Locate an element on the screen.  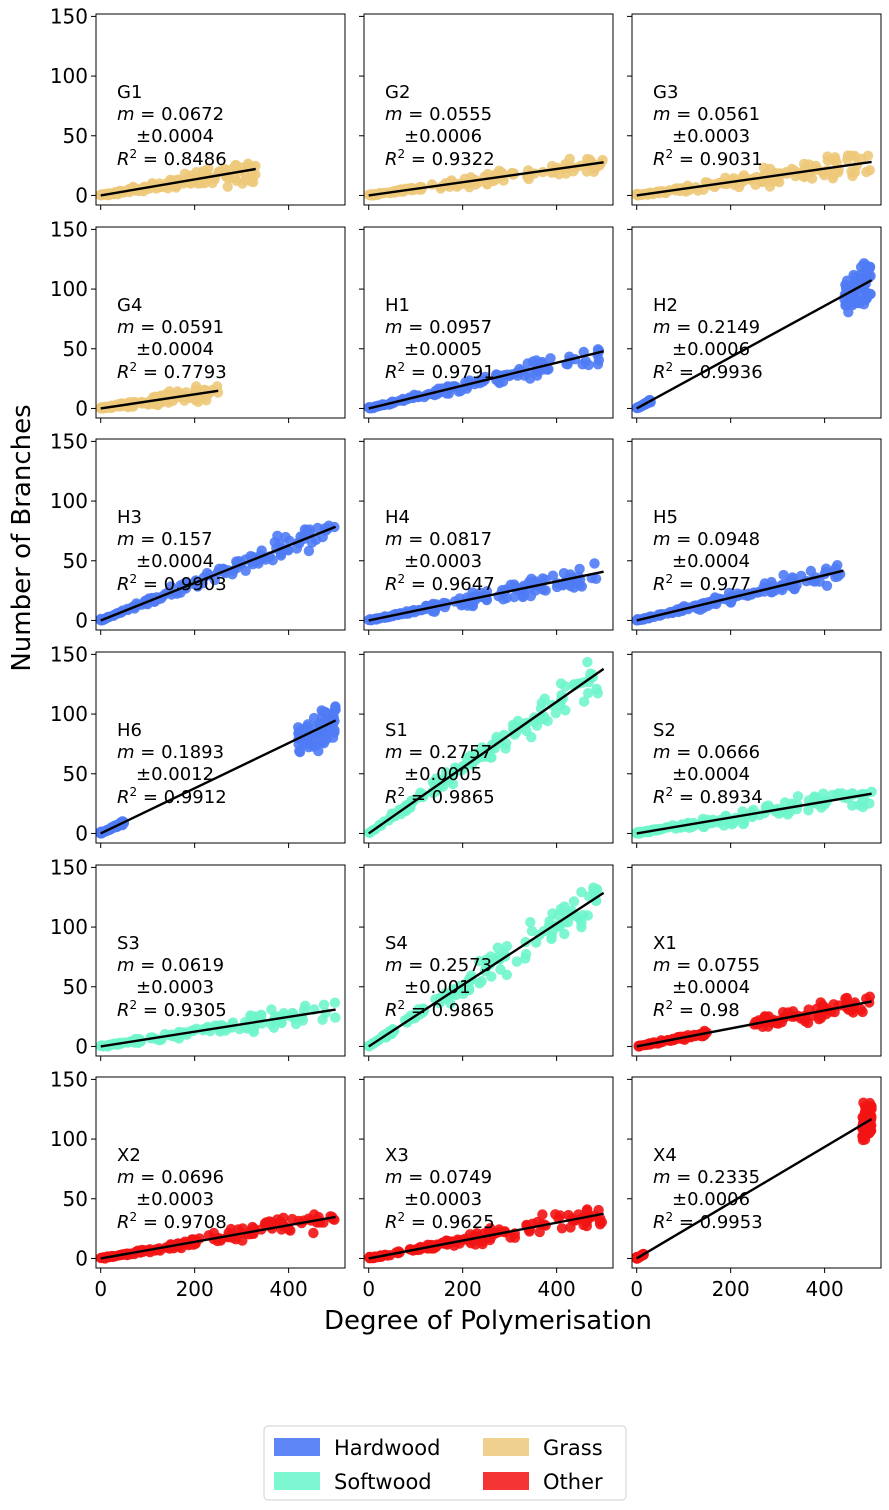
x-tick-label: 200 is located at coordinates (731, 1289).